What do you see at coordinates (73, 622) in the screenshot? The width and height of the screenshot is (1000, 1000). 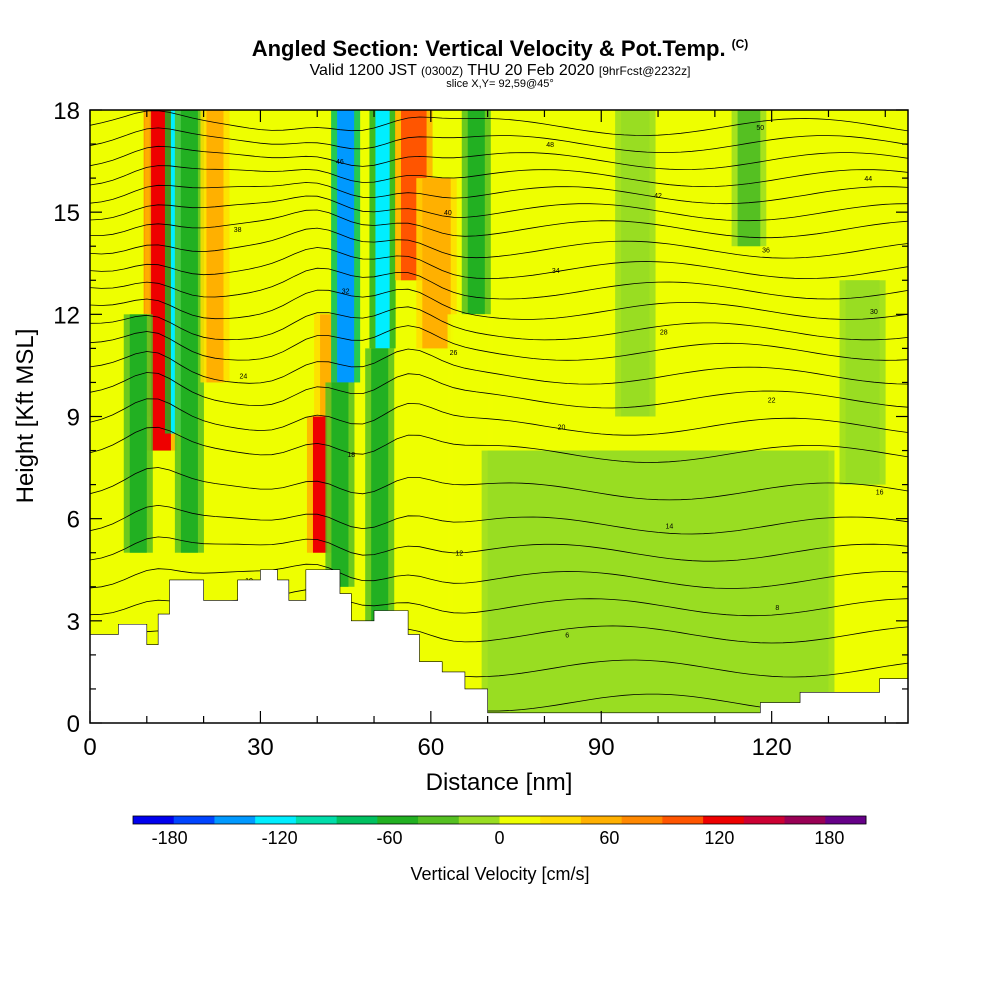 I see `y-tick-label: 3` at bounding box center [73, 622].